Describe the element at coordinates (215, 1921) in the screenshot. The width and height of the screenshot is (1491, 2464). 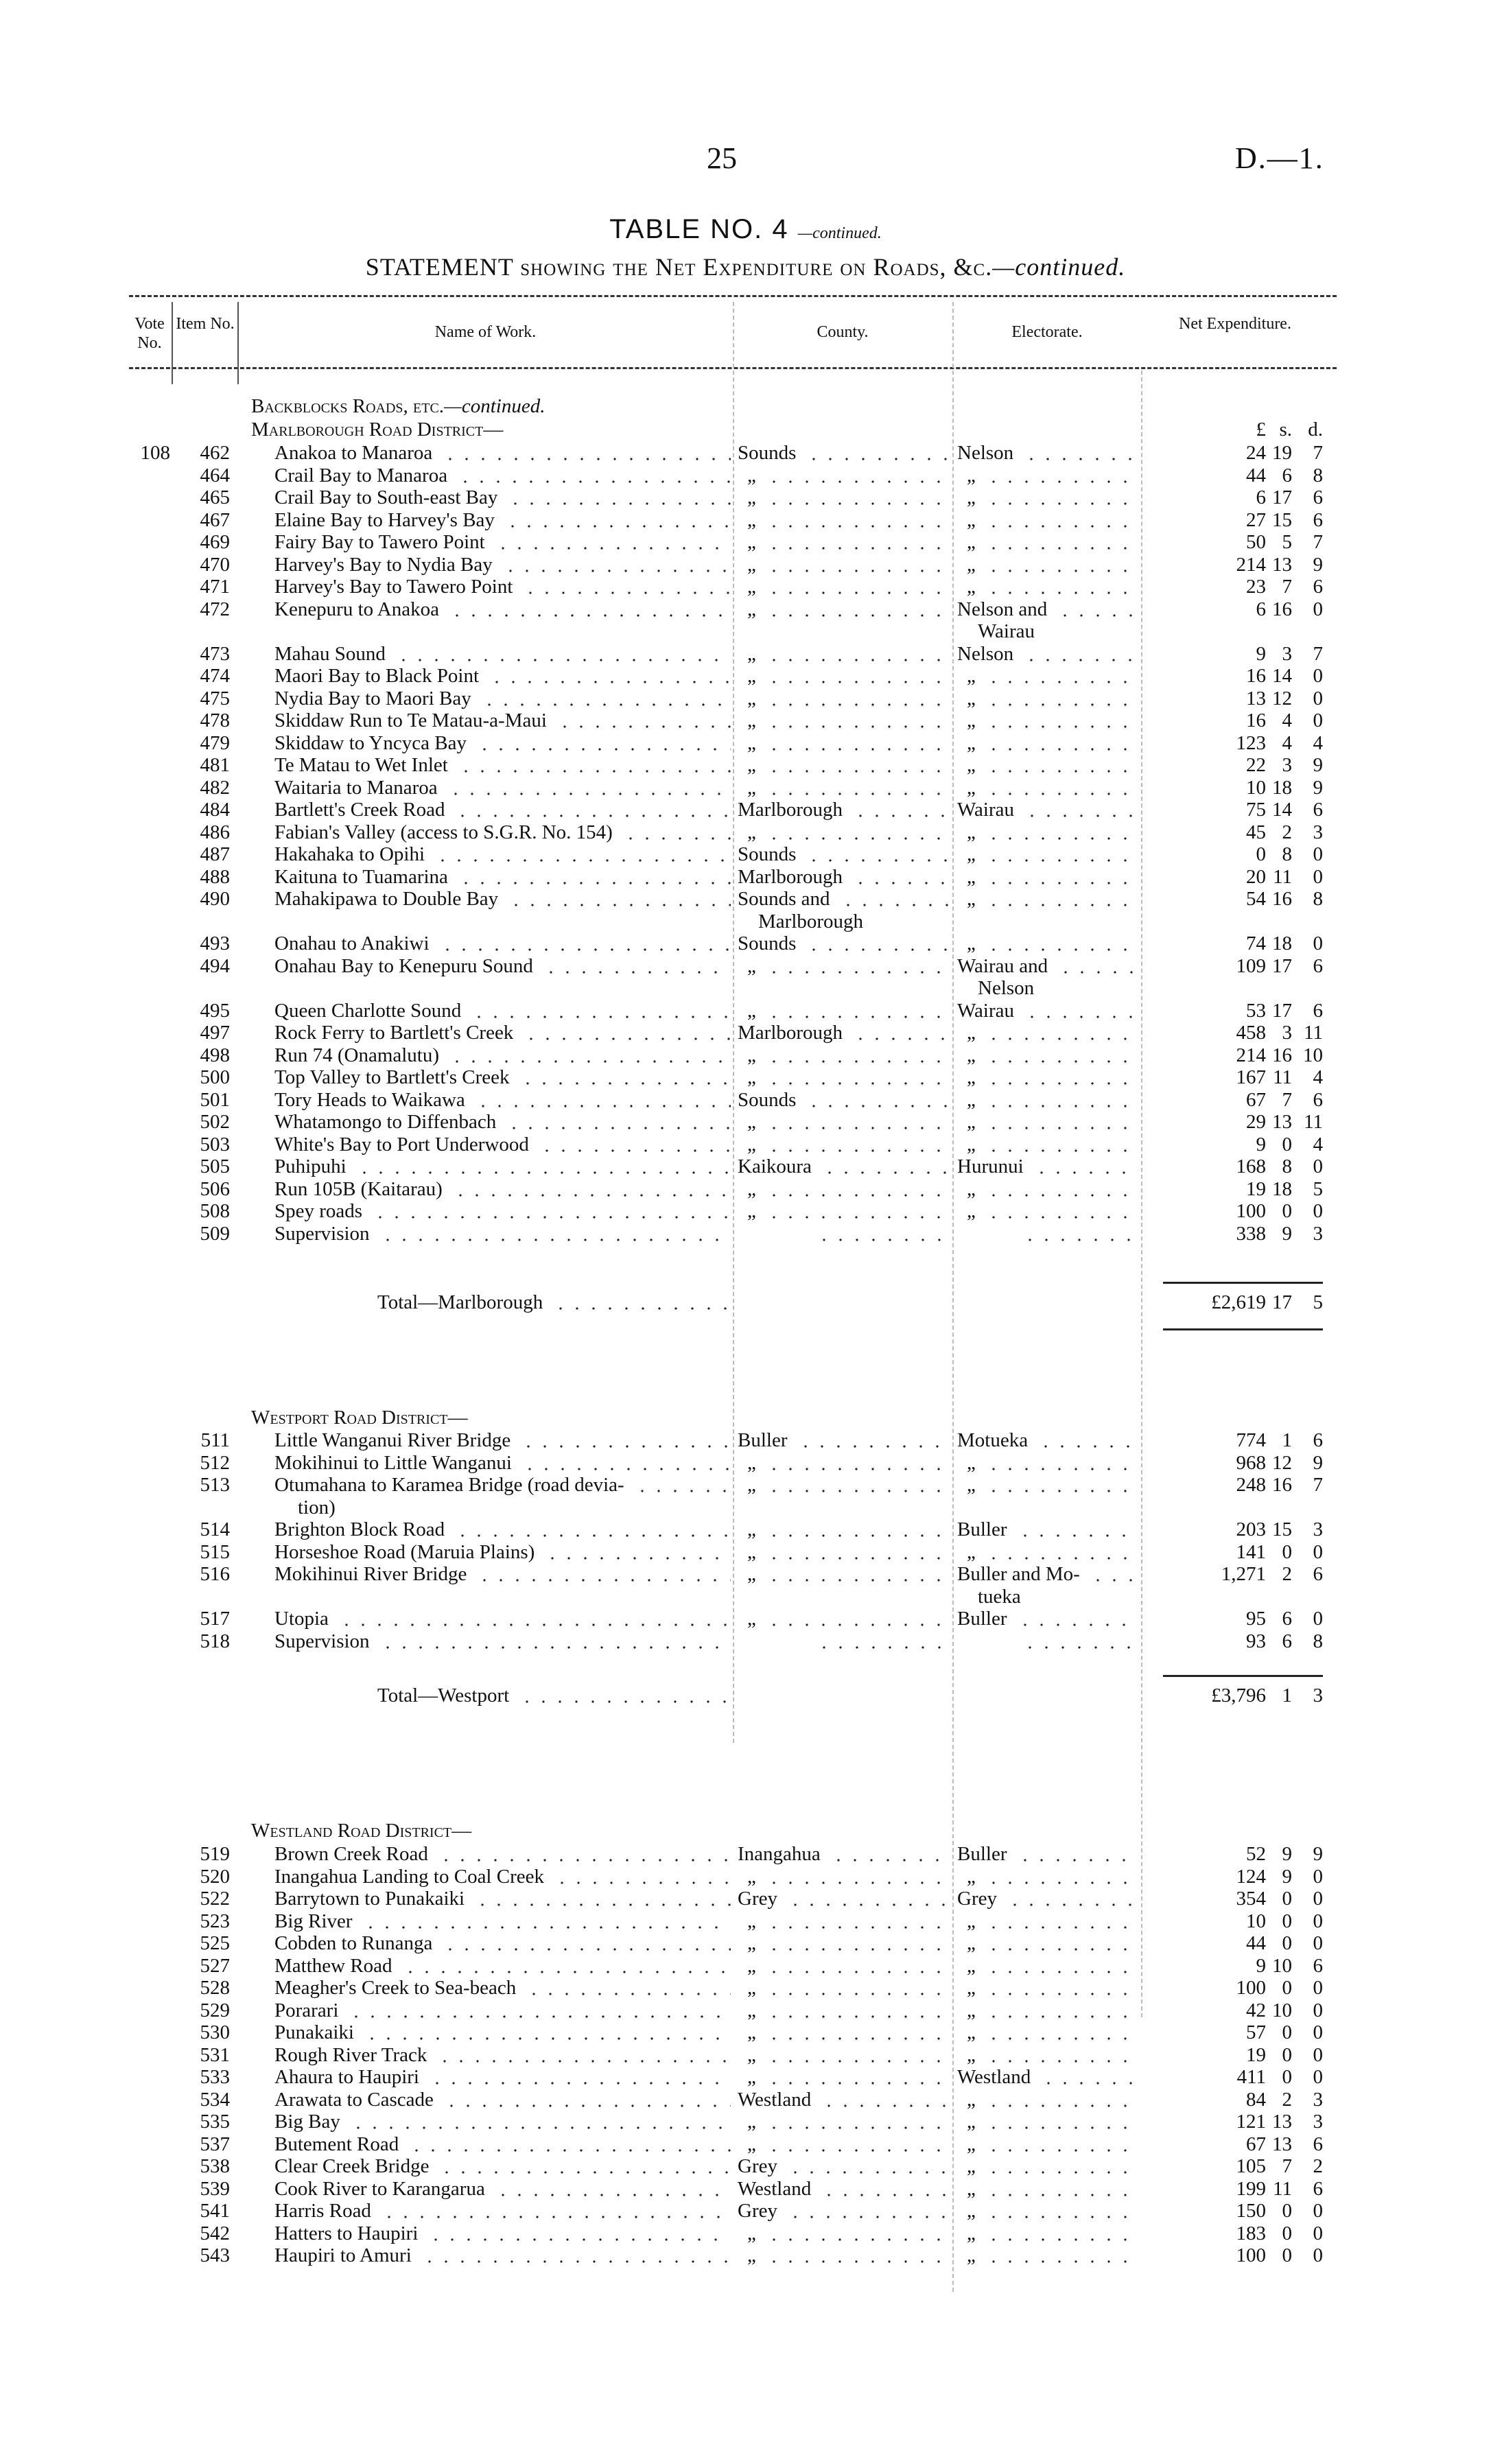
I see `item-number: 523` at that location.